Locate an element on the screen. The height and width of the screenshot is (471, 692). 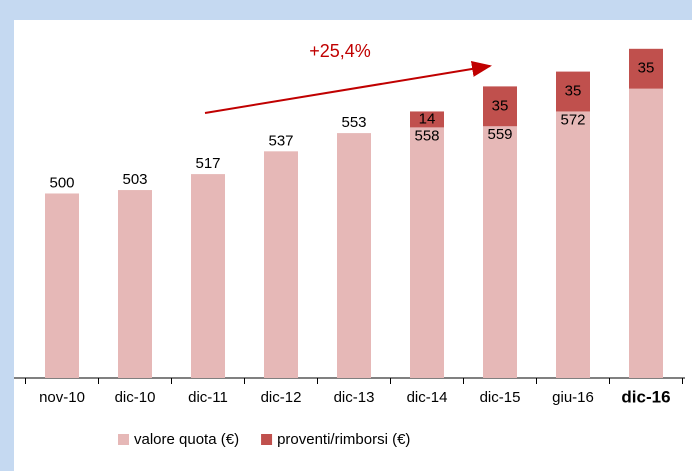
data-label: 500 is located at coordinates (61, 182).